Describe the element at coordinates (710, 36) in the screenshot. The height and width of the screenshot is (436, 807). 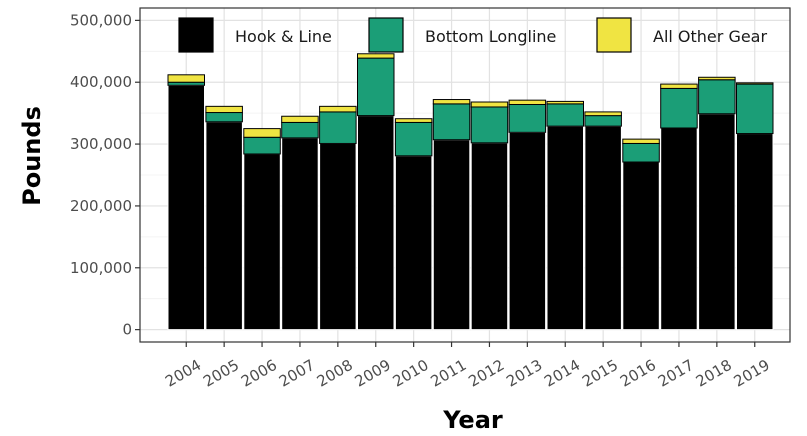
I see `legend-label: All Other Gear` at that location.